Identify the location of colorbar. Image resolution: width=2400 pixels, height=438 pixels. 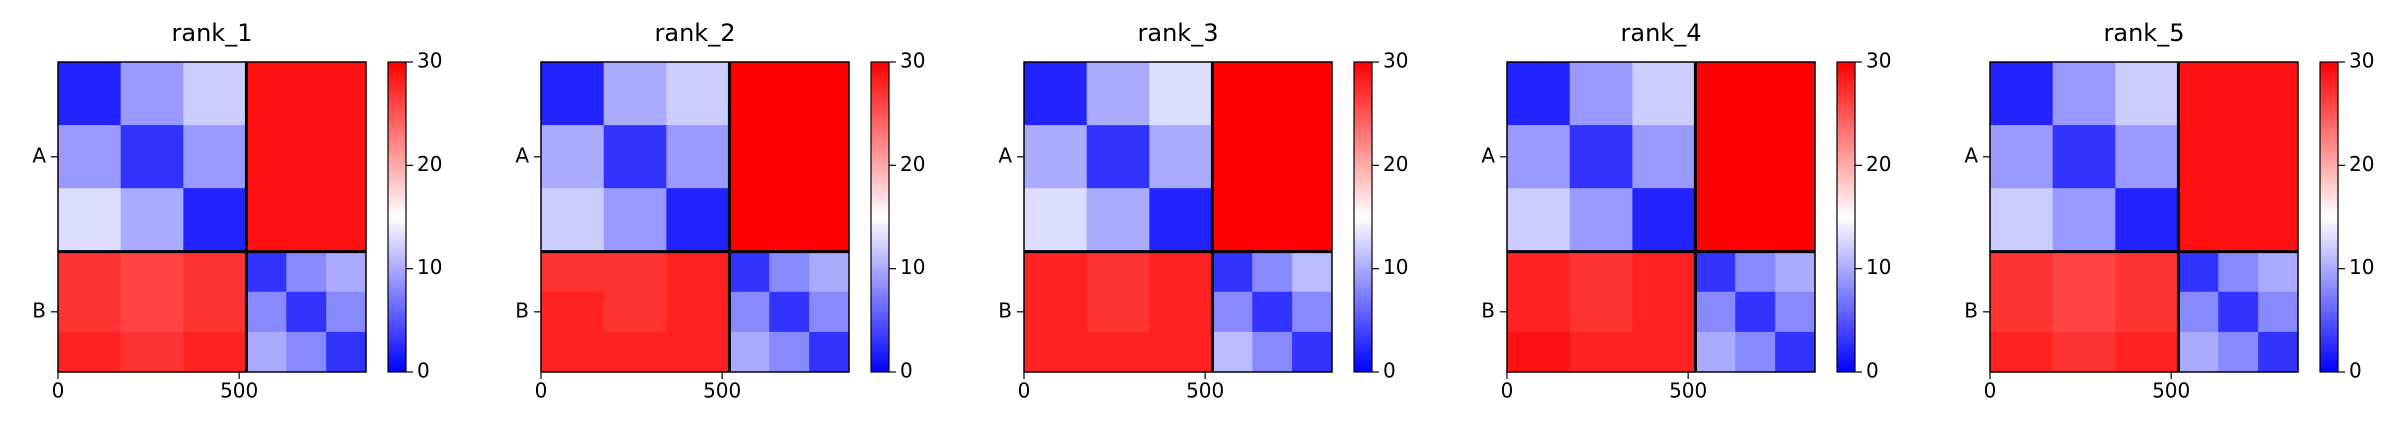
(397, 217).